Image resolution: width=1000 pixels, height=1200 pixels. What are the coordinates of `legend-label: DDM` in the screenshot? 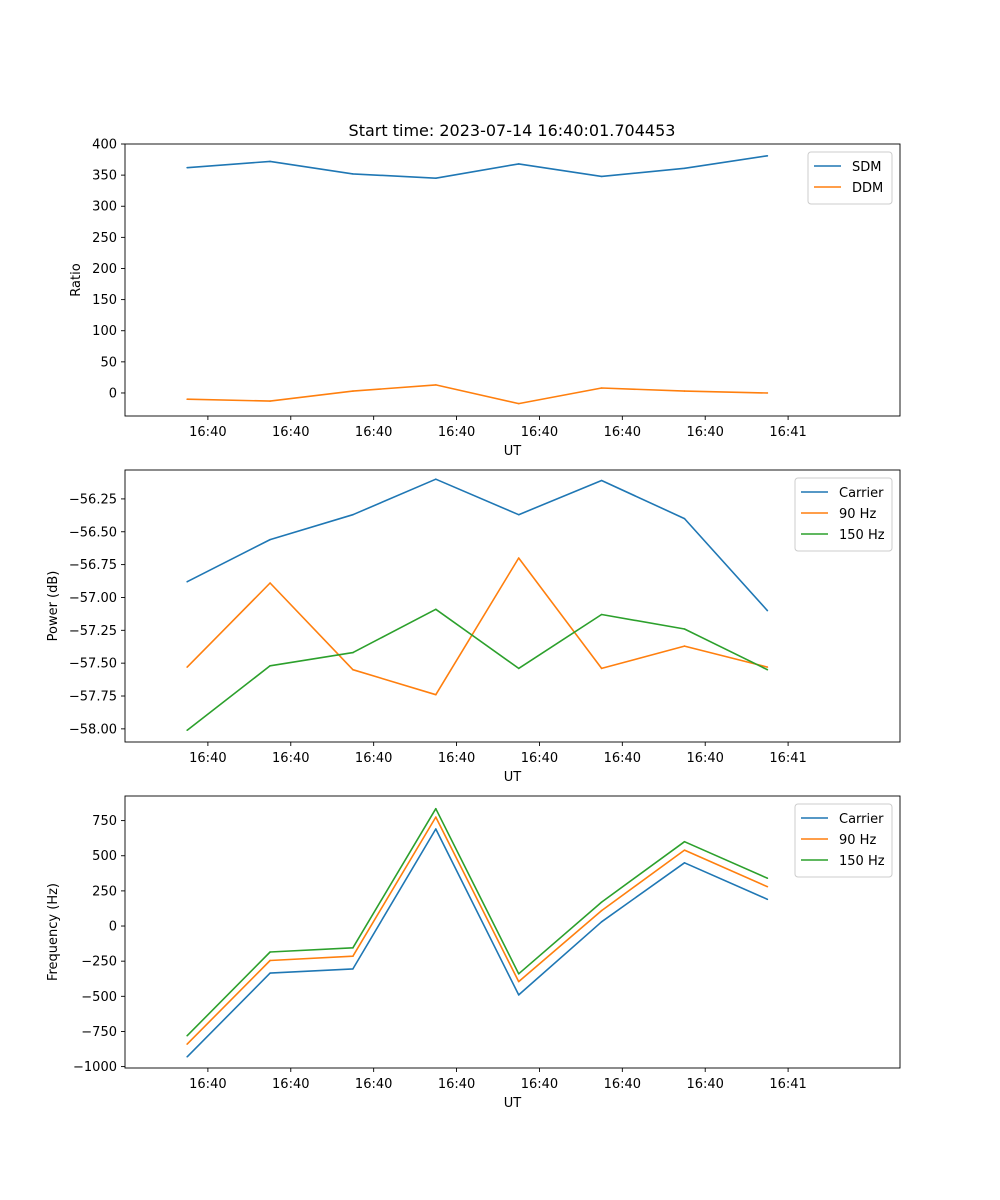 It's located at (867, 188).